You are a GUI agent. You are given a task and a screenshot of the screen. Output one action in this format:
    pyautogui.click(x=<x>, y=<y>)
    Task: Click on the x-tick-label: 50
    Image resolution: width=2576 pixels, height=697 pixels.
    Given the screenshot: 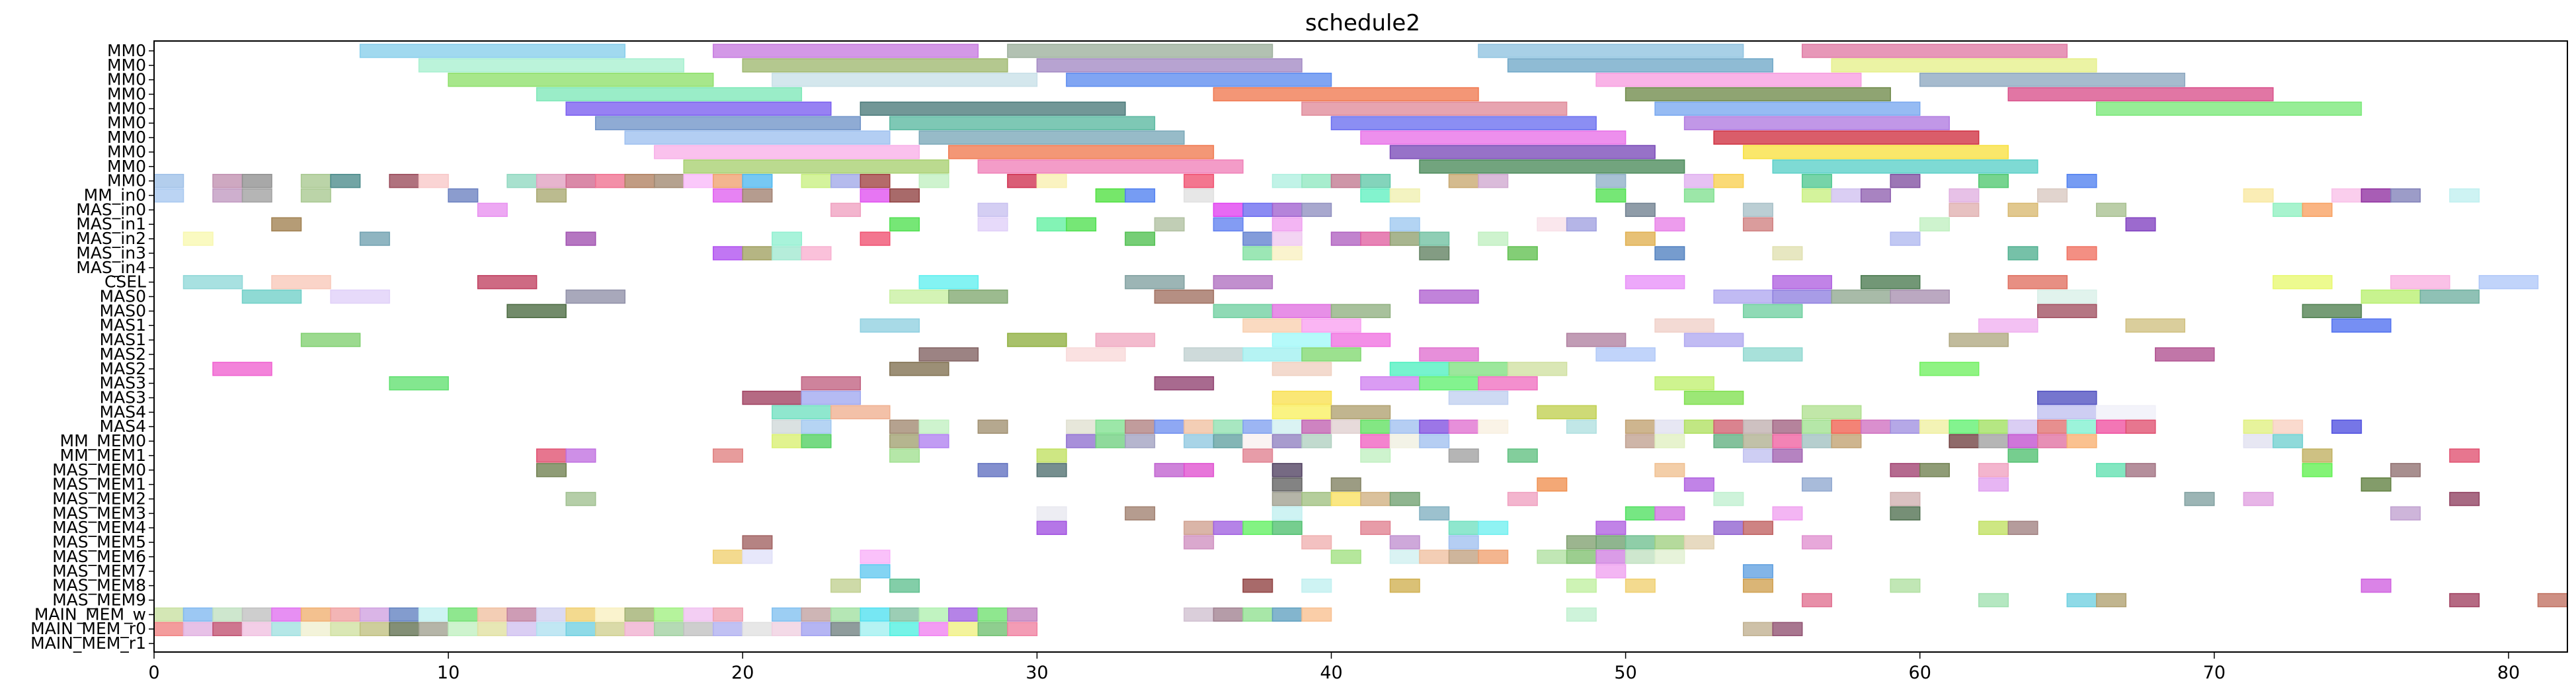 What is the action you would take?
    pyautogui.click(x=1625, y=673)
    